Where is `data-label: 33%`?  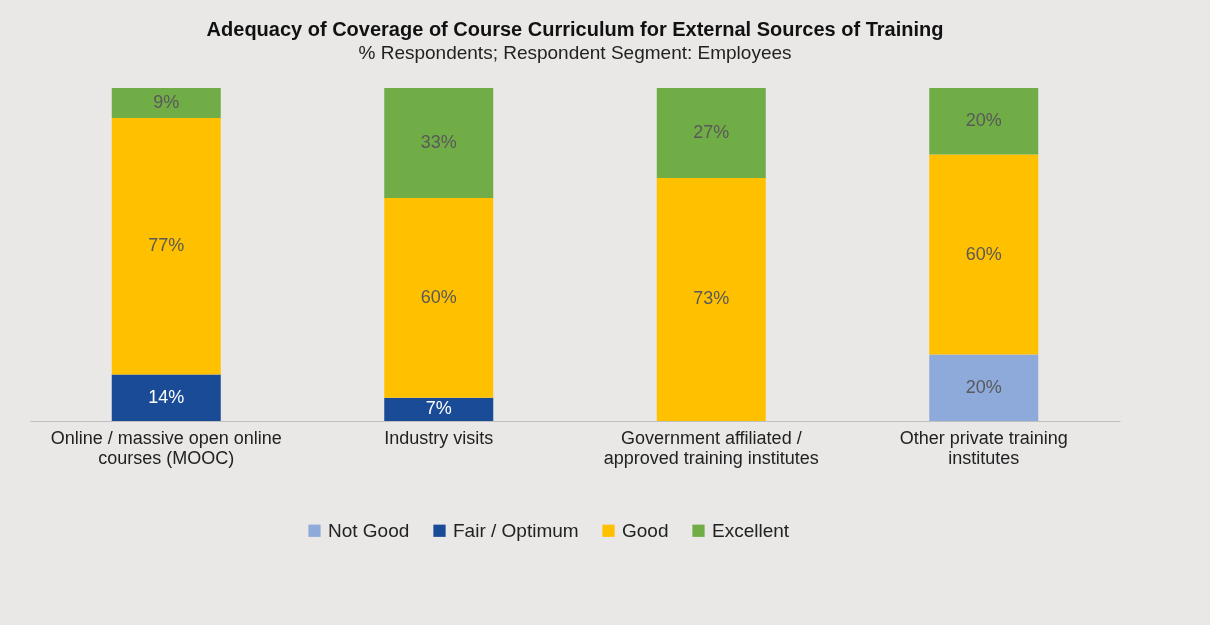 data-label: 33% is located at coordinates (438, 141).